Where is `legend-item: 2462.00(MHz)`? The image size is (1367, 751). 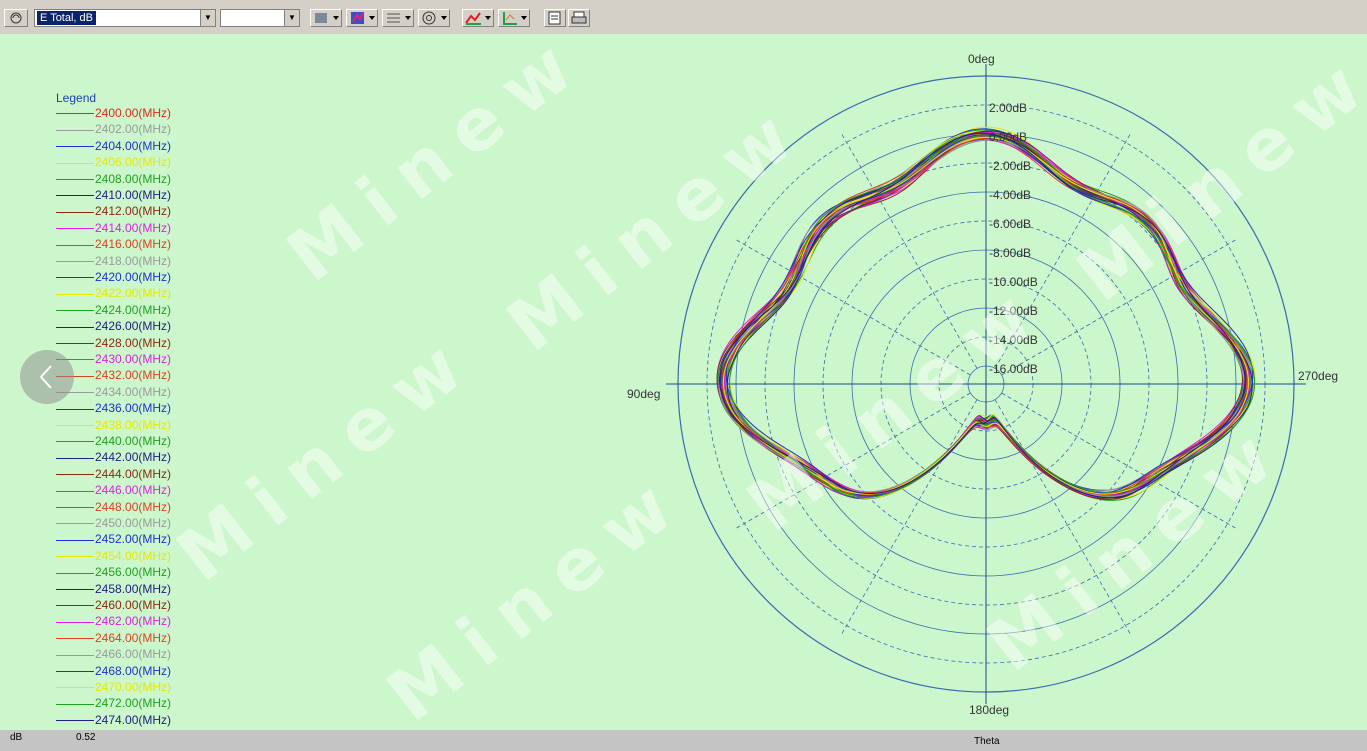 legend-item: 2462.00(MHz) is located at coordinates (113, 621).